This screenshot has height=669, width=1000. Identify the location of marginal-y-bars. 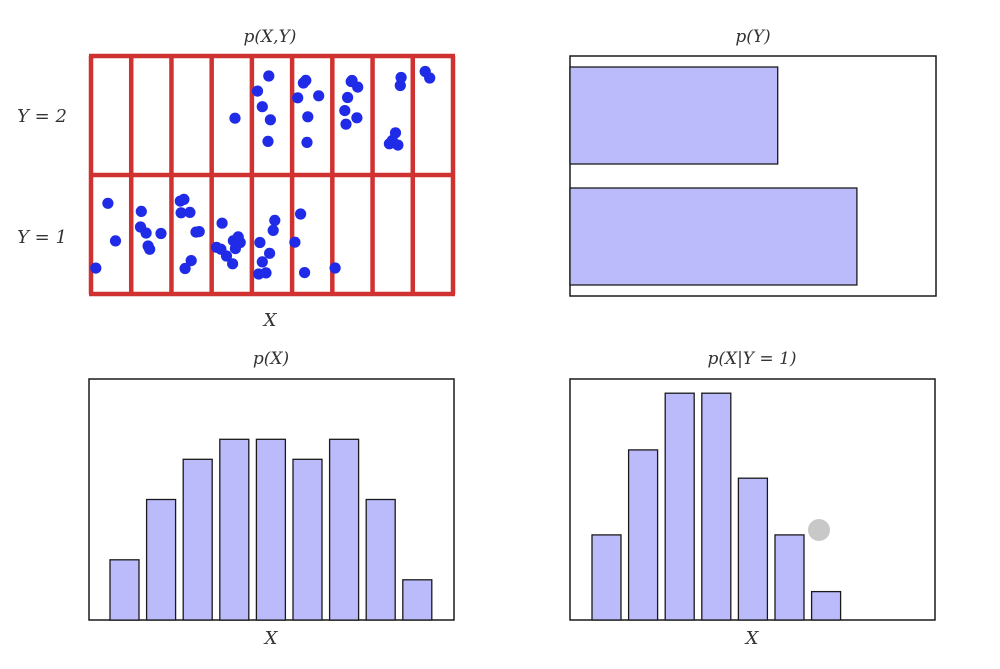
(713, 176).